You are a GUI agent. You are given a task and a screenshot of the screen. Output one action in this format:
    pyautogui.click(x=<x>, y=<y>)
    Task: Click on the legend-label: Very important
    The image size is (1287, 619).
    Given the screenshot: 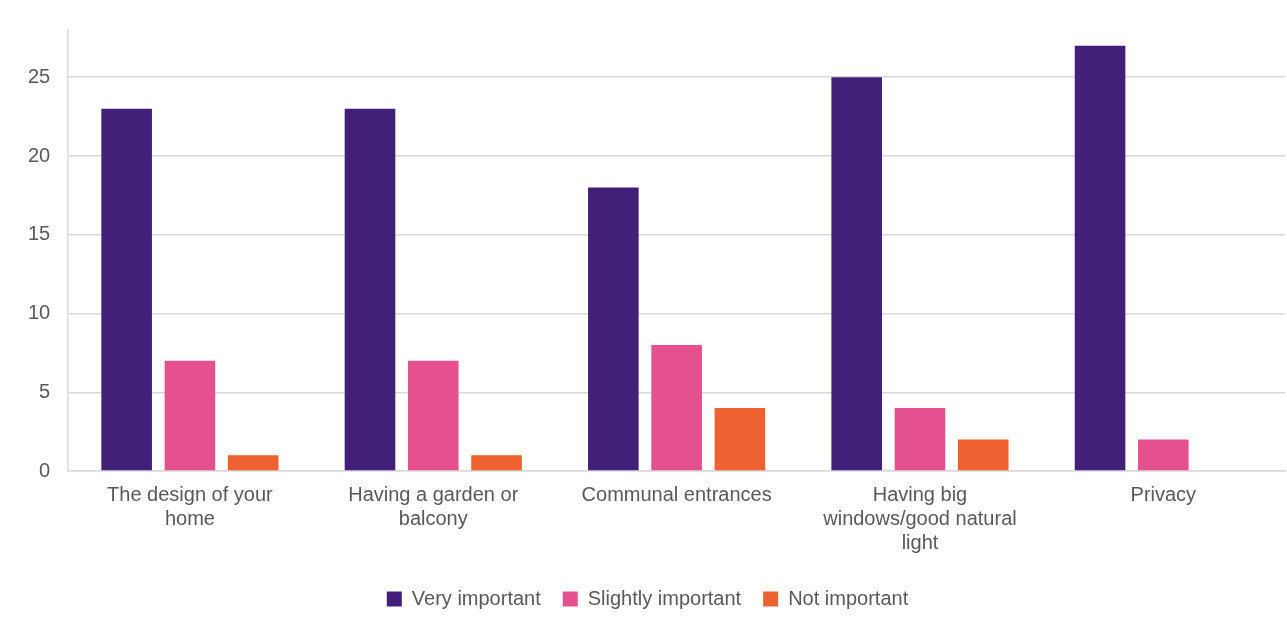 What is the action you would take?
    pyautogui.click(x=476, y=597)
    